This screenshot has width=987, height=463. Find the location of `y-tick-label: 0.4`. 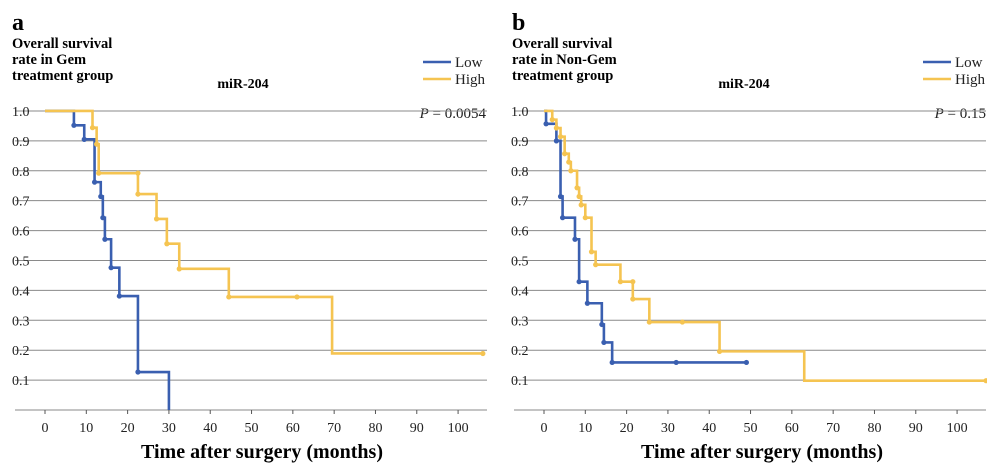

y-tick-label: 0.4 is located at coordinates (21, 291).